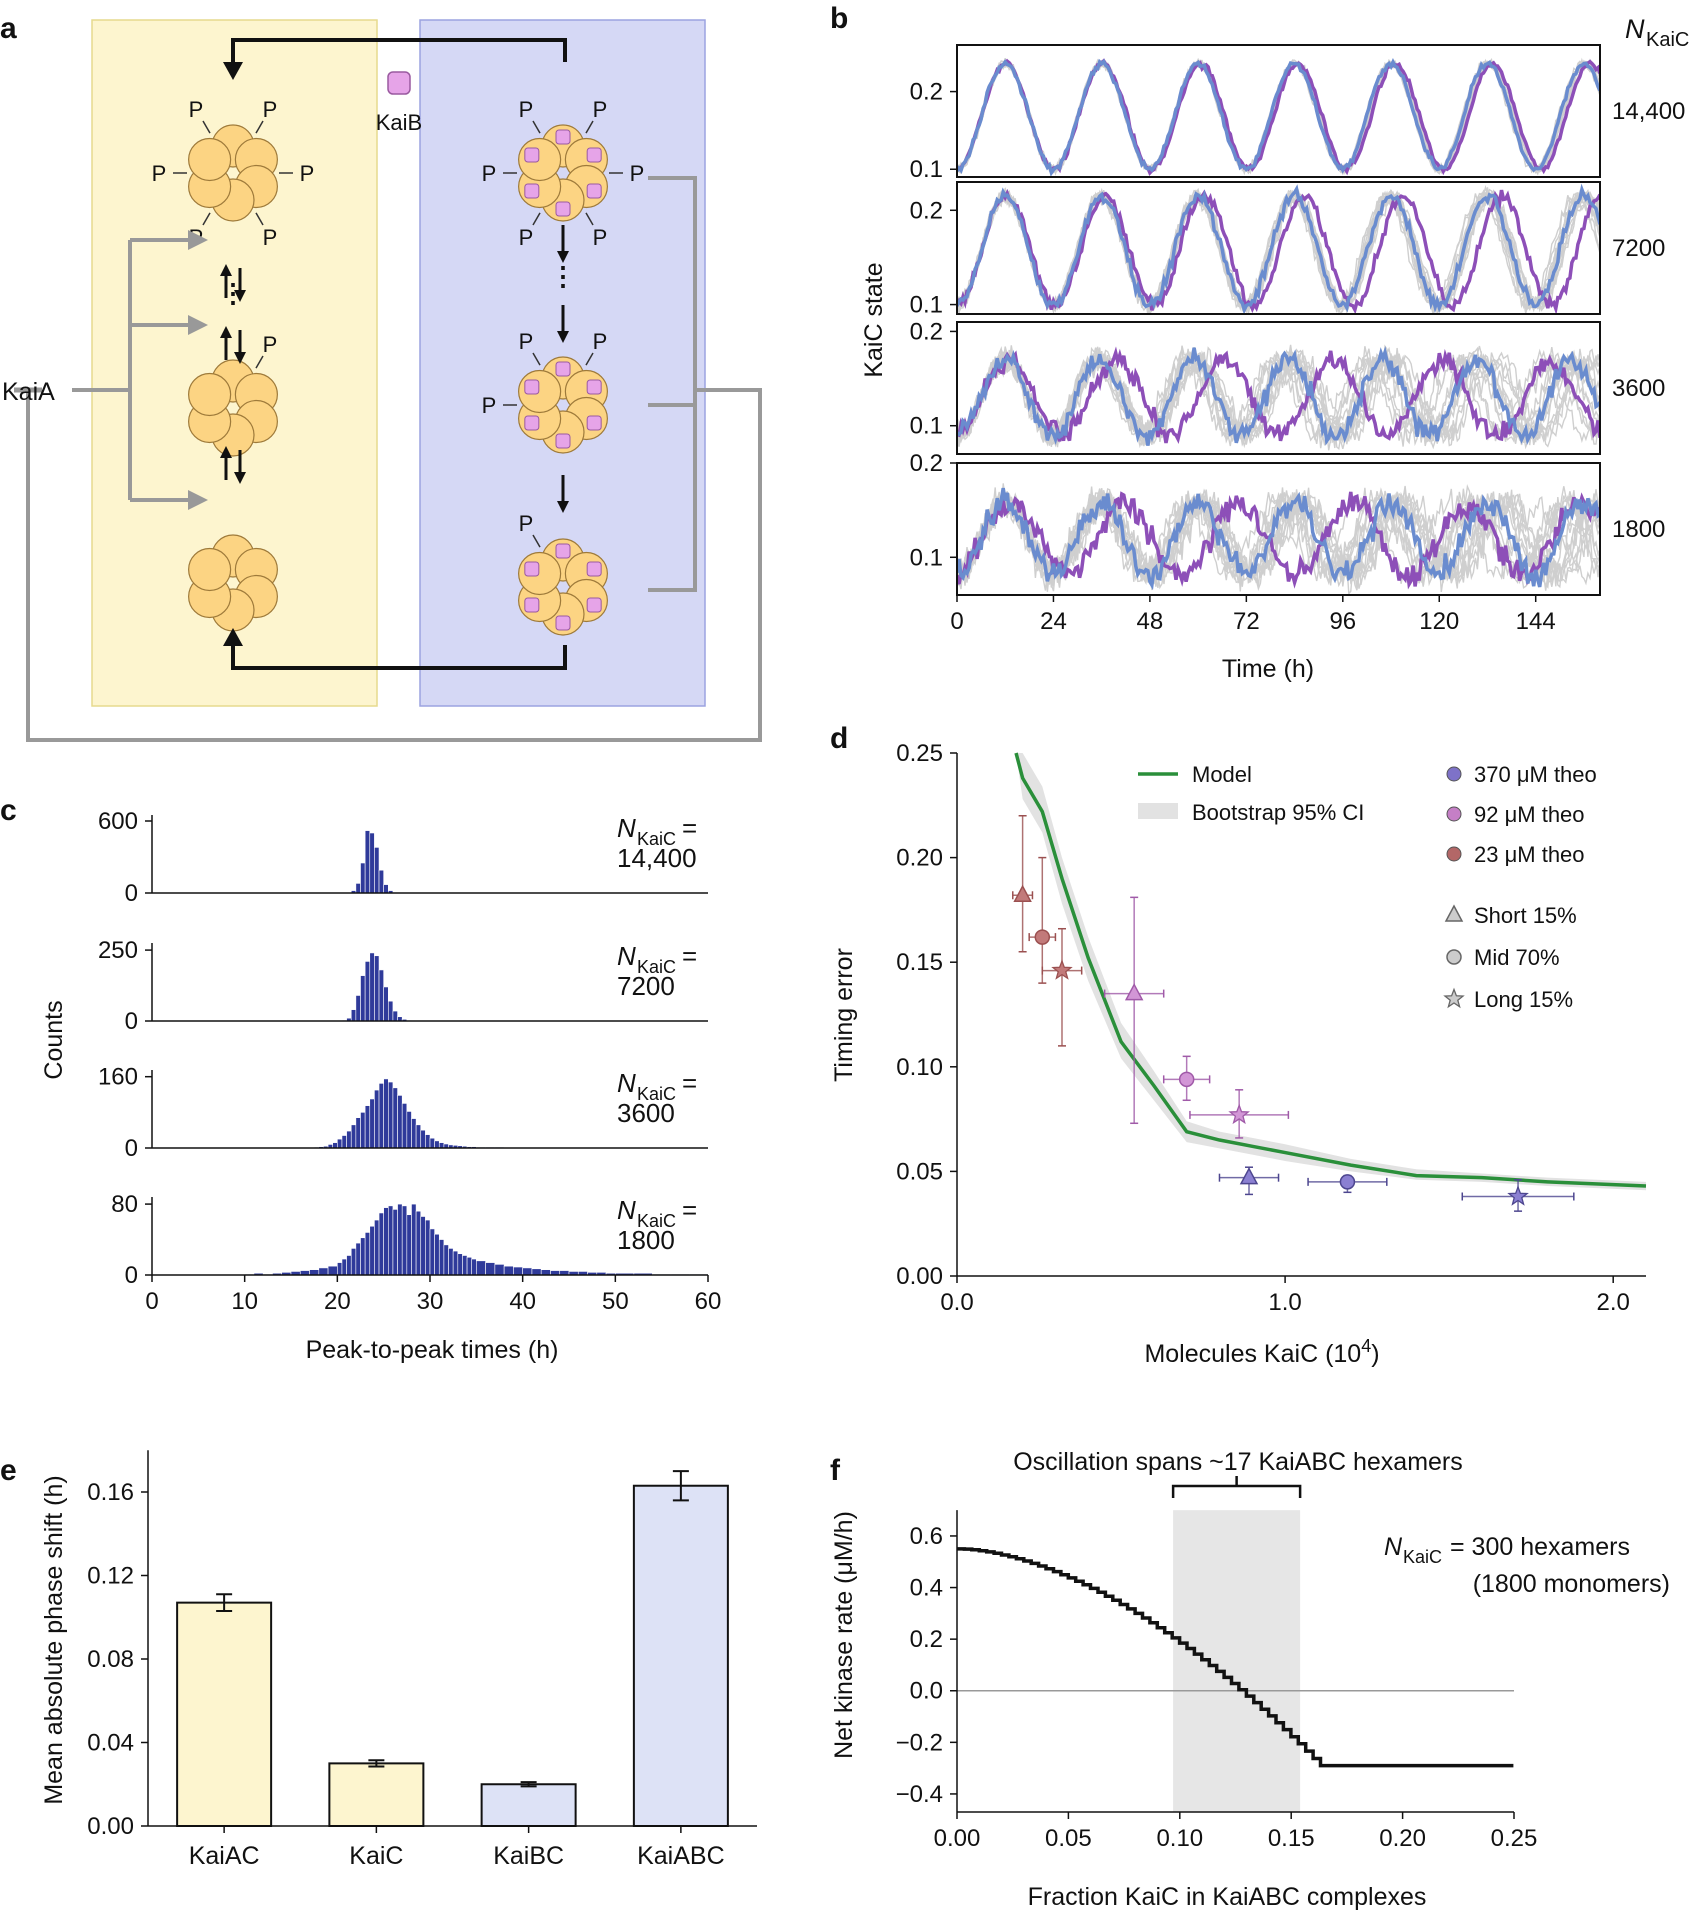  Describe the element at coordinates (376, 1794) in the screenshot. I see `bar-KaiC` at that location.